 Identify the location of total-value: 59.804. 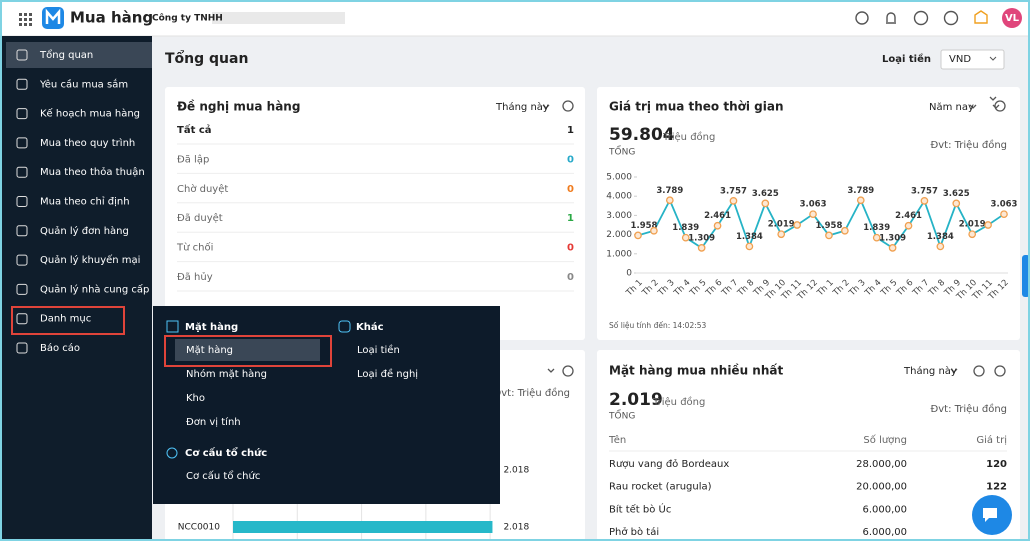
(642, 135).